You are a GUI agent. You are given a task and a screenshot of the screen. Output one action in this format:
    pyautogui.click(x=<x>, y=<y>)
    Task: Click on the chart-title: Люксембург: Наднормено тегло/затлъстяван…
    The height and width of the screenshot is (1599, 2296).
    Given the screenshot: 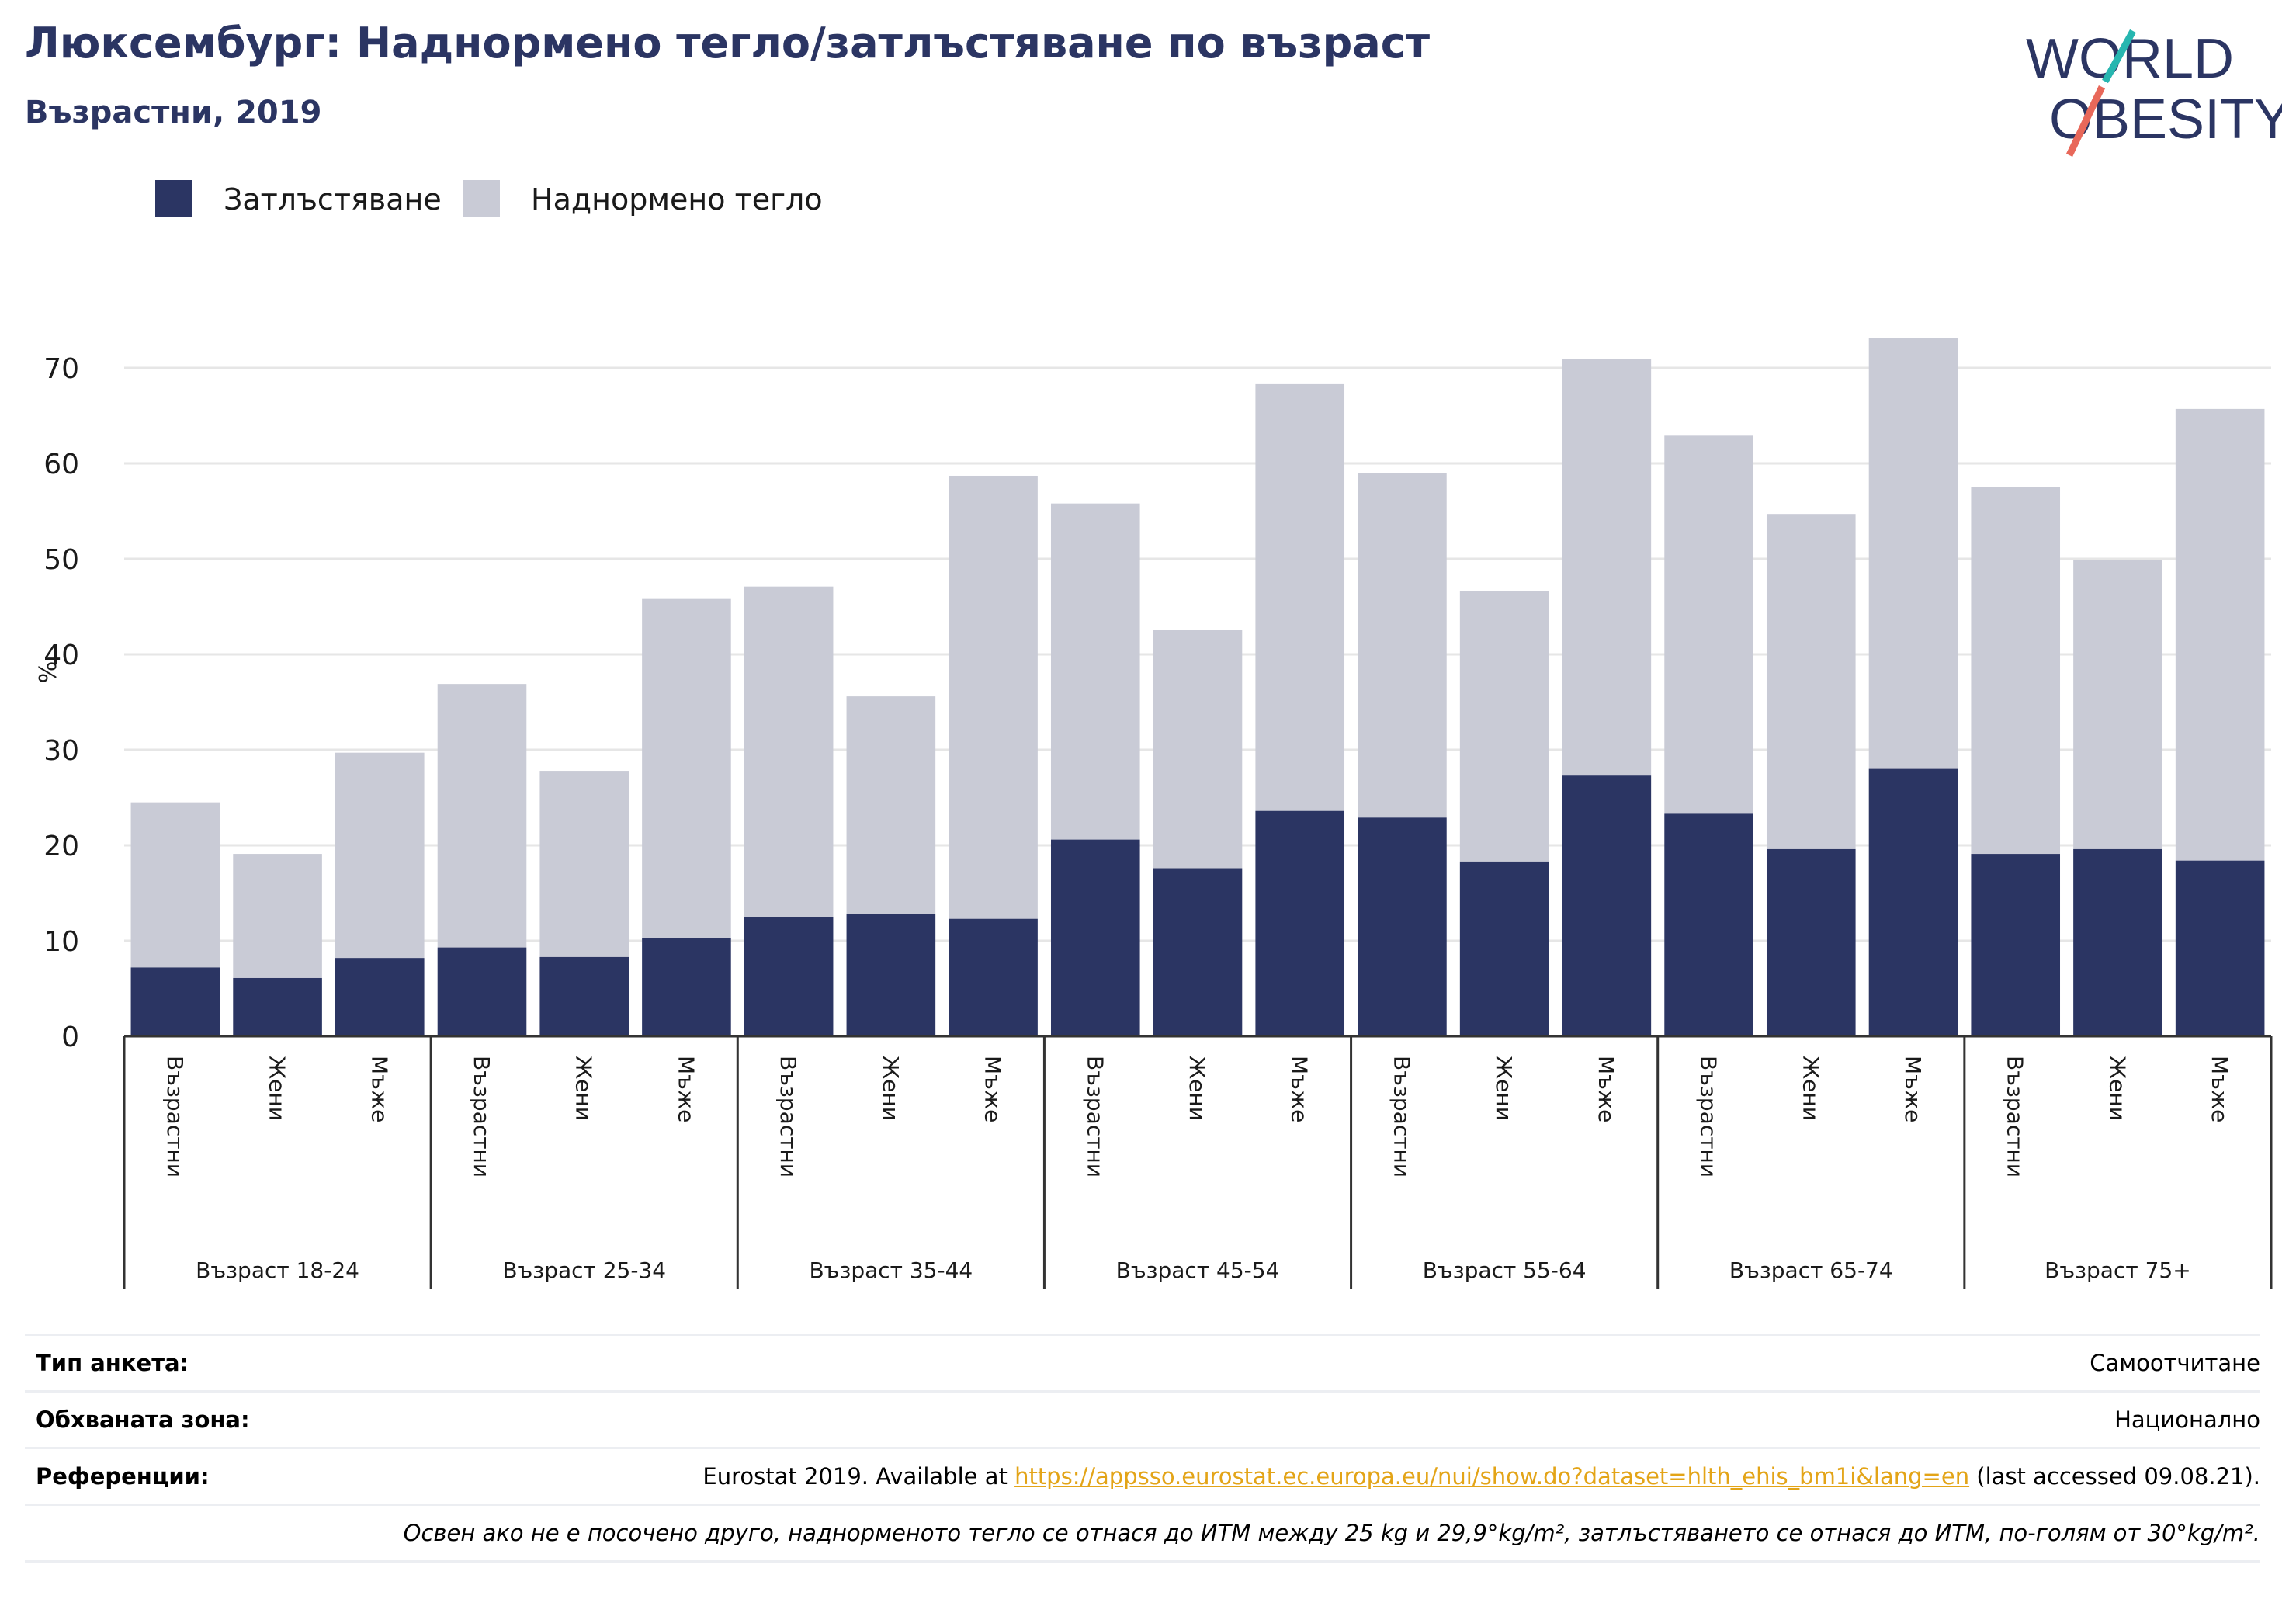 What is the action you would take?
    pyautogui.click(x=728, y=43)
    